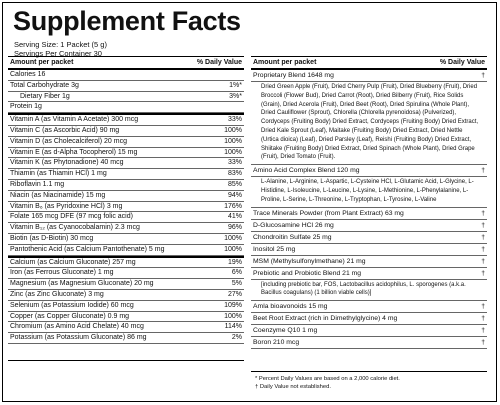 The width and height of the screenshot is (500, 405). Describe the element at coordinates (74, 152) in the screenshot. I see `nutrient-name: Vitamin E (as d-Alpha Tocopherol) 15 mg` at that location.